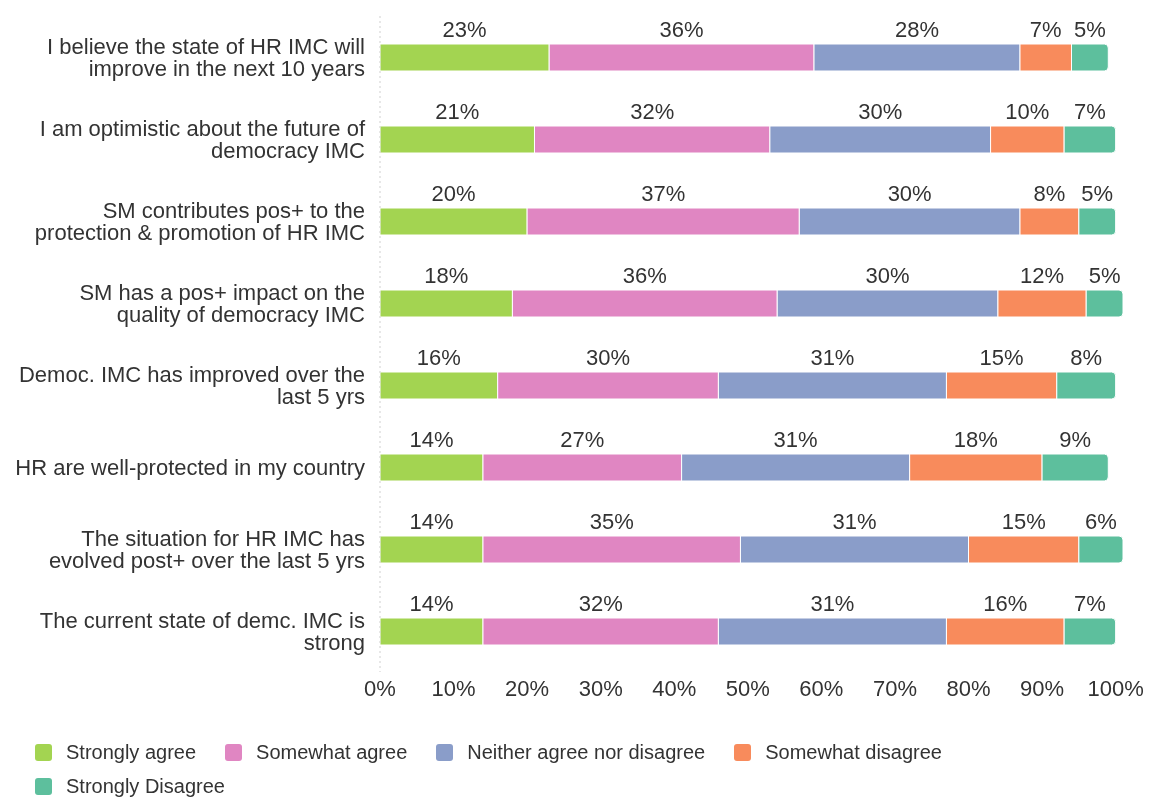 This screenshot has width=1149, height=802. I want to click on x-tick-label: 90%, so click(1042, 688).